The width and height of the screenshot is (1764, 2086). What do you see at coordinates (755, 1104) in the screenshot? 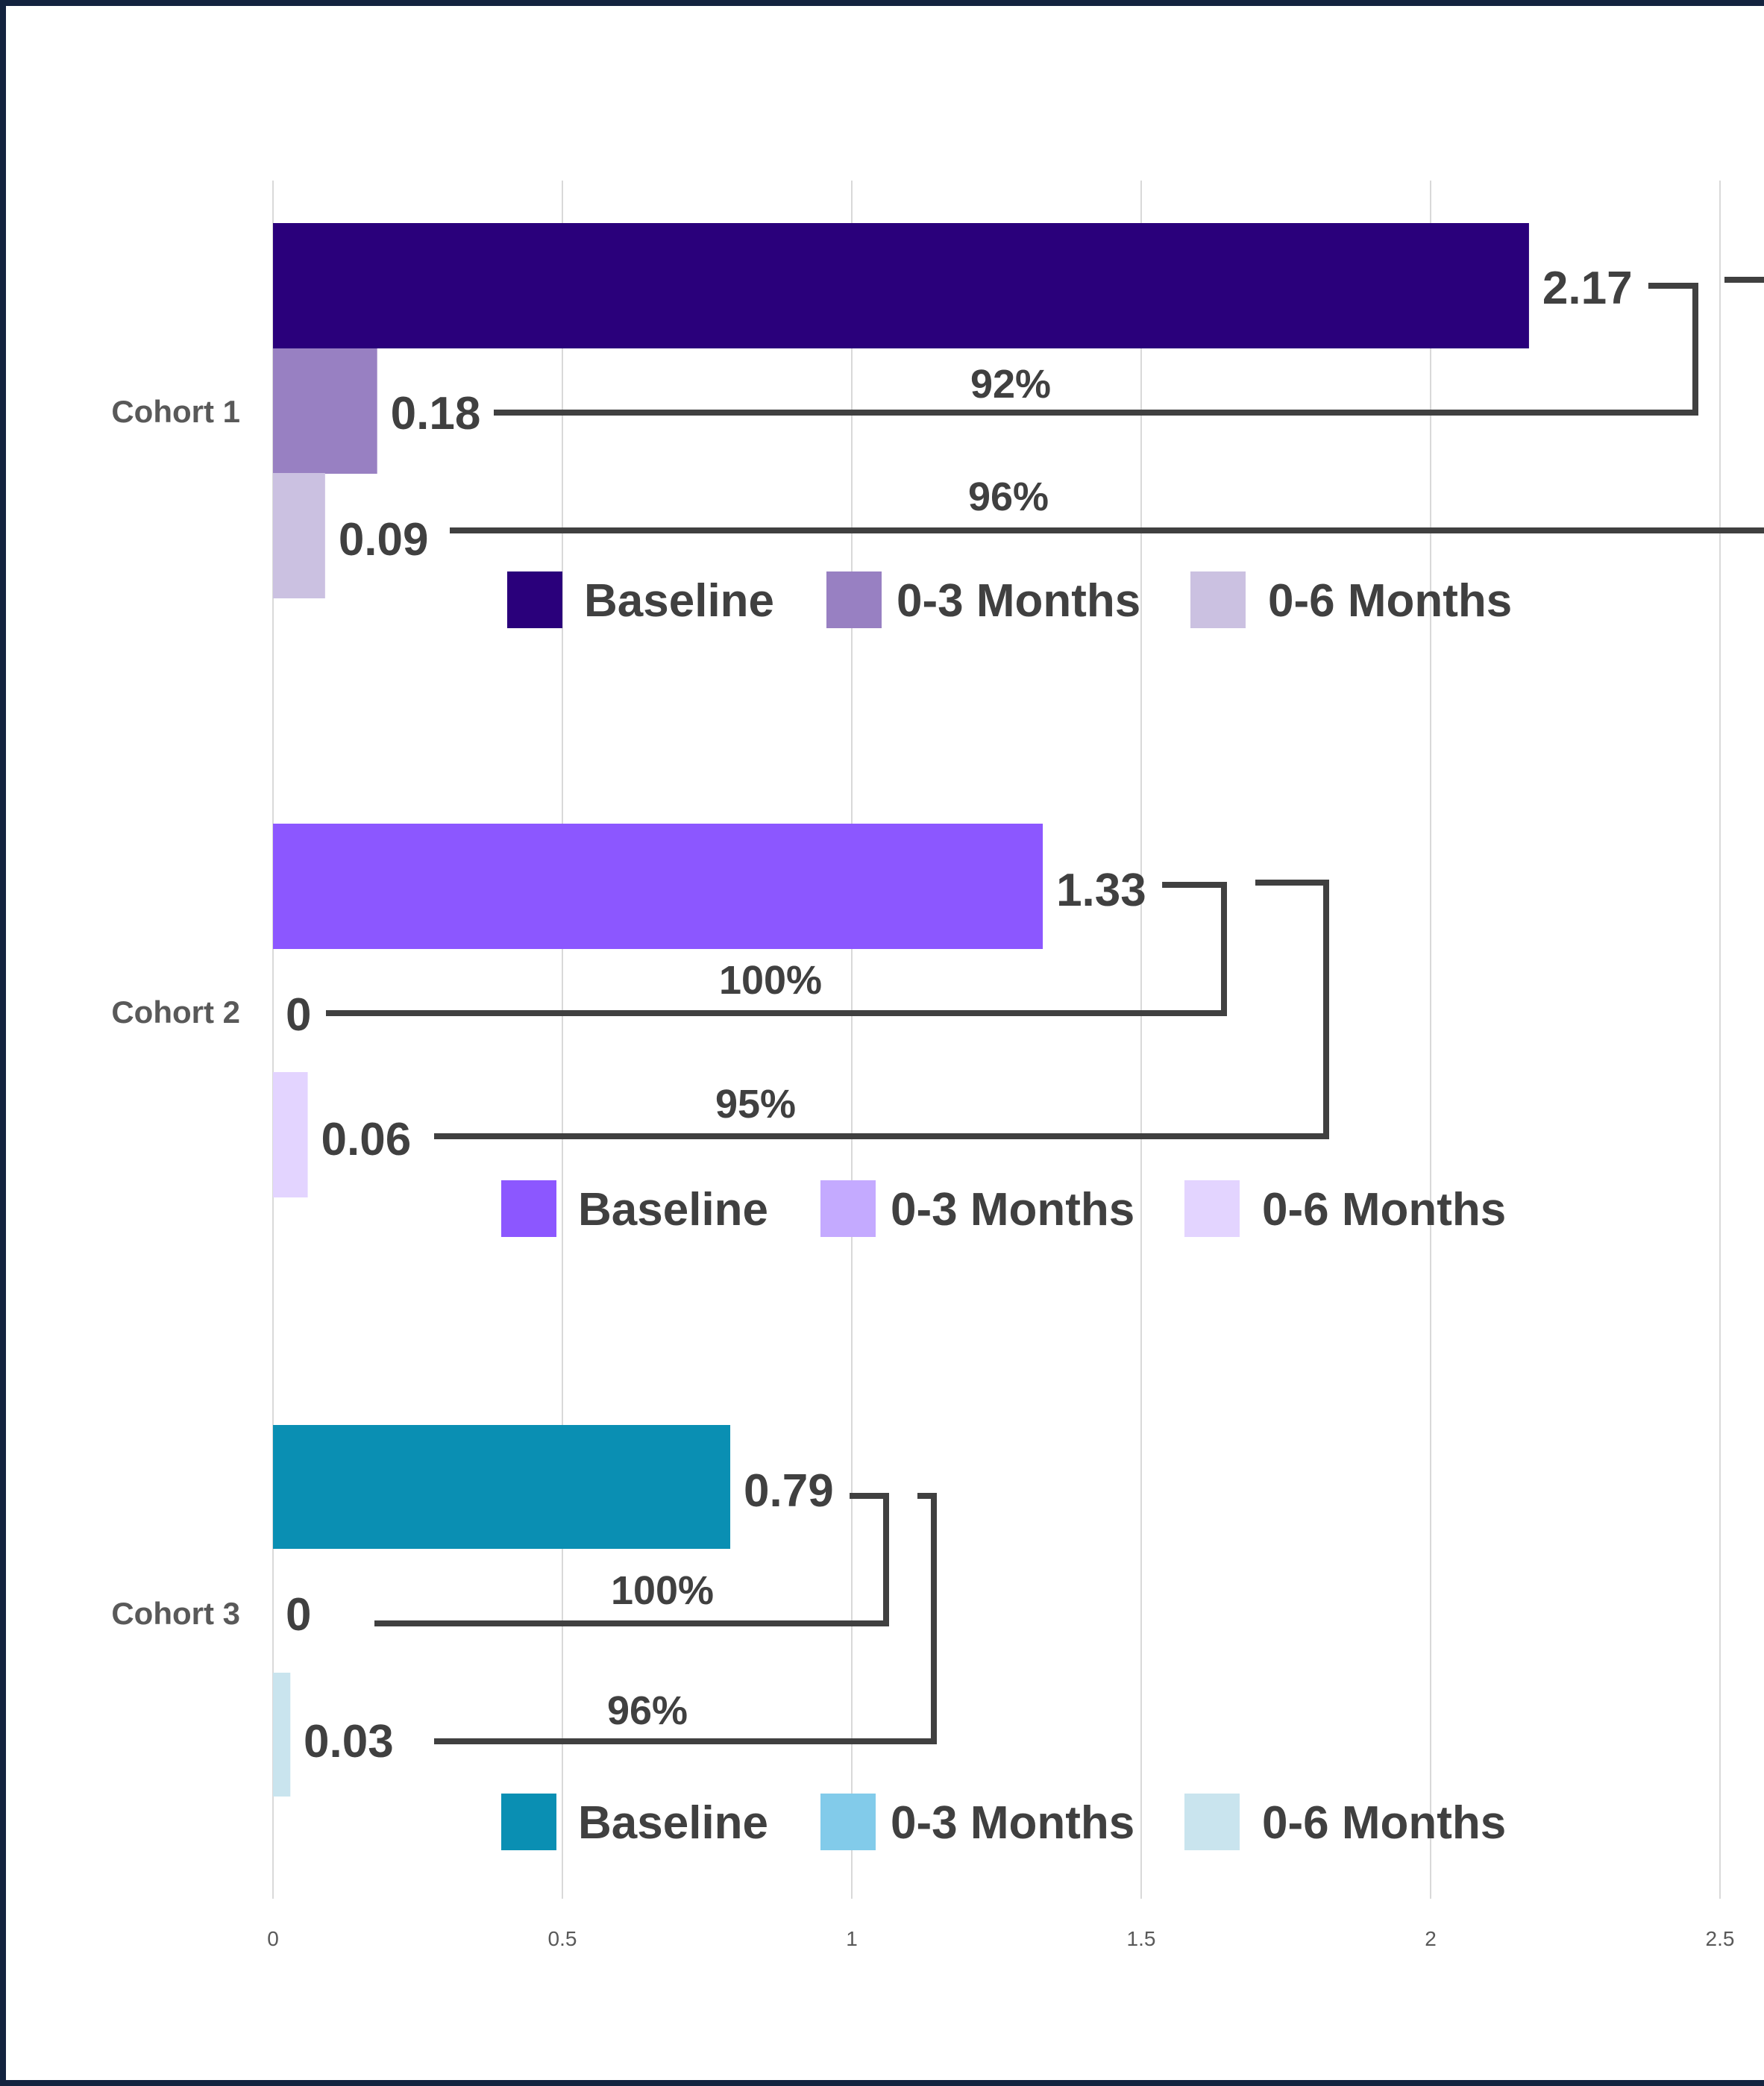
I see `reduction-label: 95%` at bounding box center [755, 1104].